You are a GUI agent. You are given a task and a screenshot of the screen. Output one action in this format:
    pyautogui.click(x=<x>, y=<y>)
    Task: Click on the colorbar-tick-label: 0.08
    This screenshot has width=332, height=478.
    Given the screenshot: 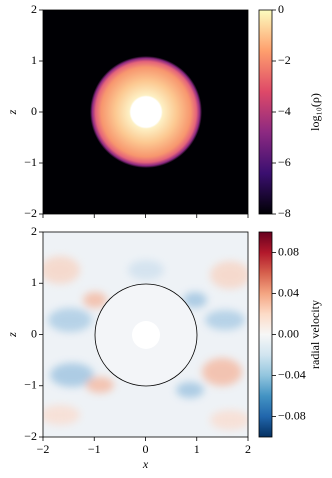 What is the action you would take?
    pyautogui.click(x=288, y=251)
    